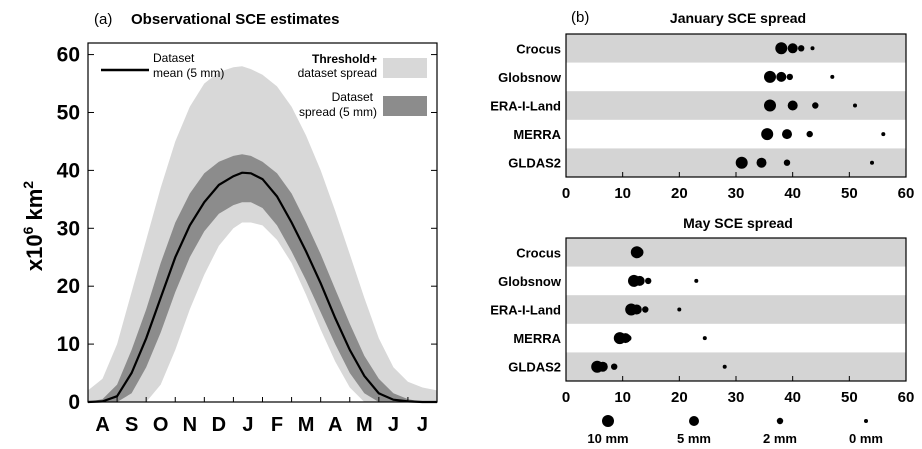 This screenshot has height=449, width=922. Describe the element at coordinates (608, 421) in the screenshot. I see `legend-dot-10mm` at that location.